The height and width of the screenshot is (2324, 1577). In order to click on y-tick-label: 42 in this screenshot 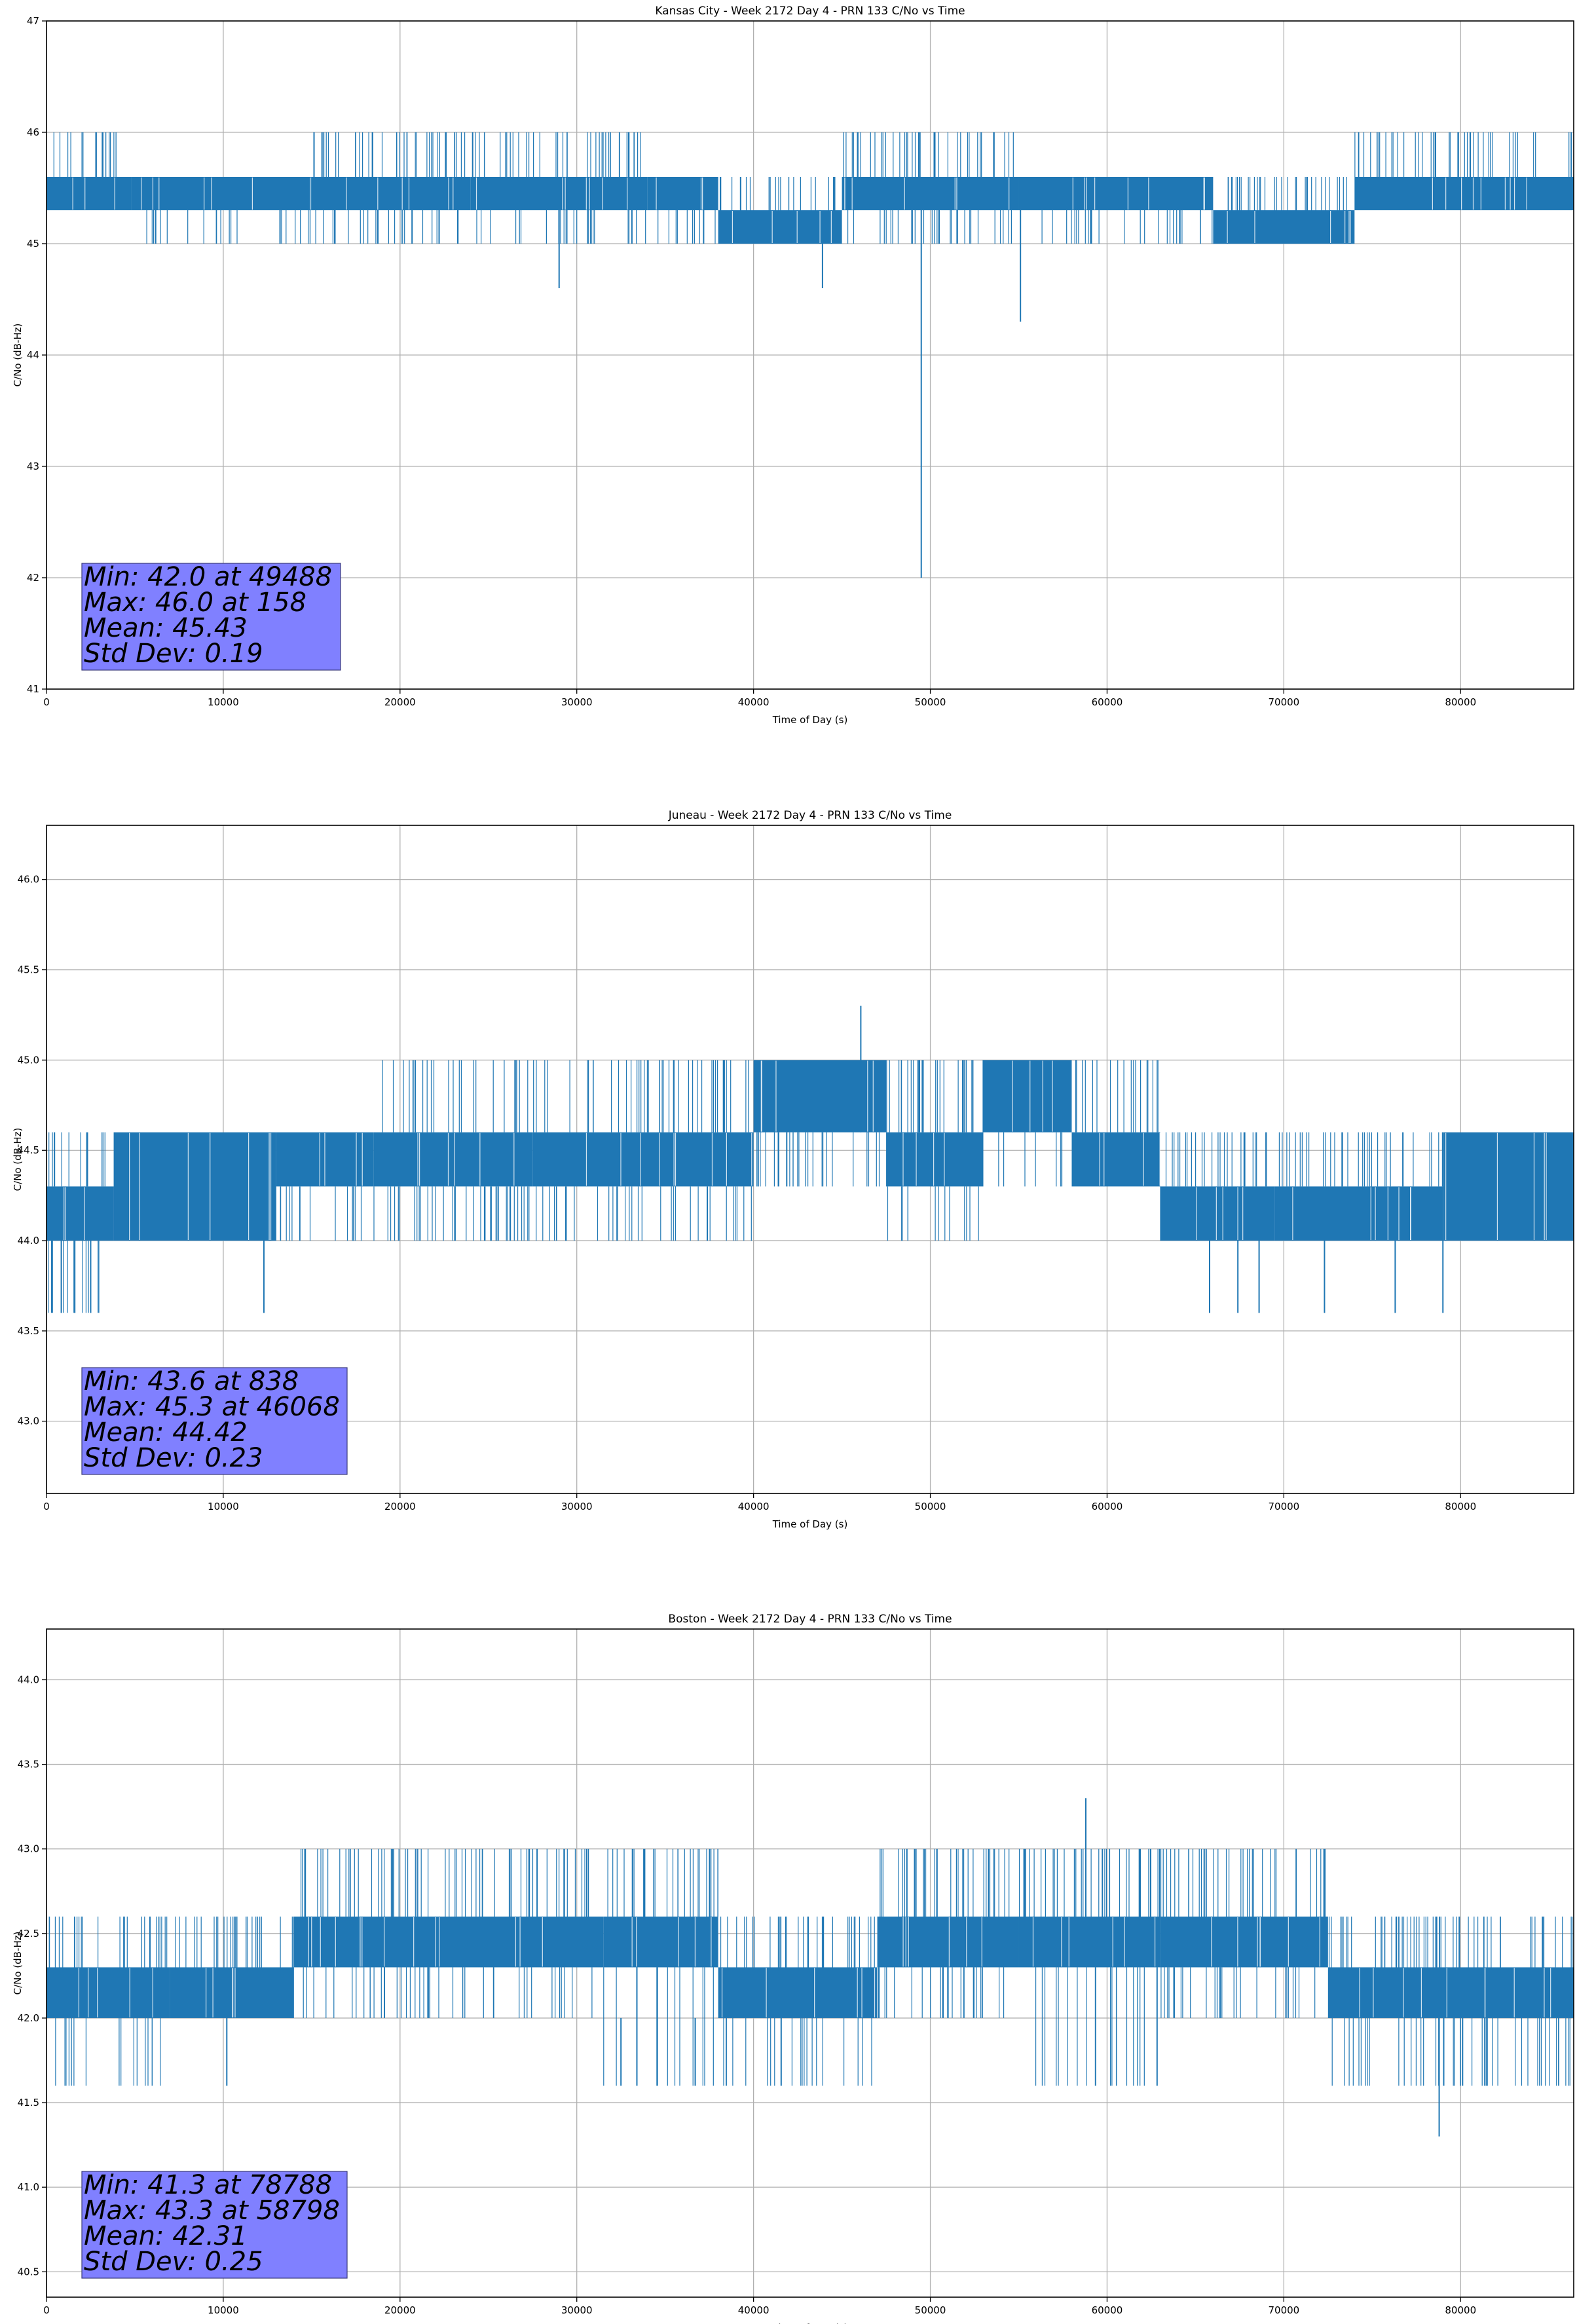, I will do `click(33, 578)`.